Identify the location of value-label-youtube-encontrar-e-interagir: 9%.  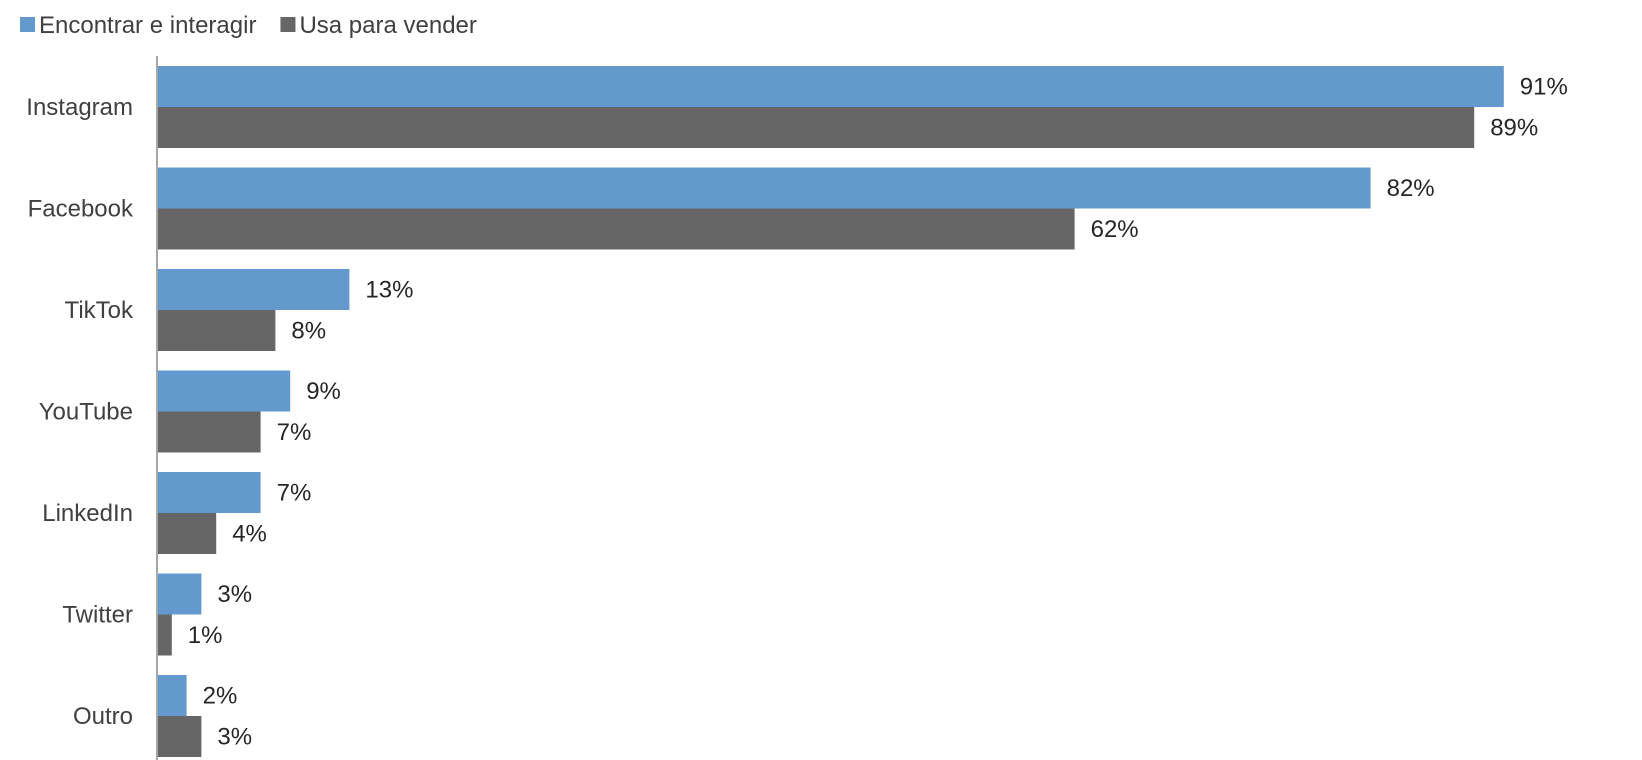
(323, 391).